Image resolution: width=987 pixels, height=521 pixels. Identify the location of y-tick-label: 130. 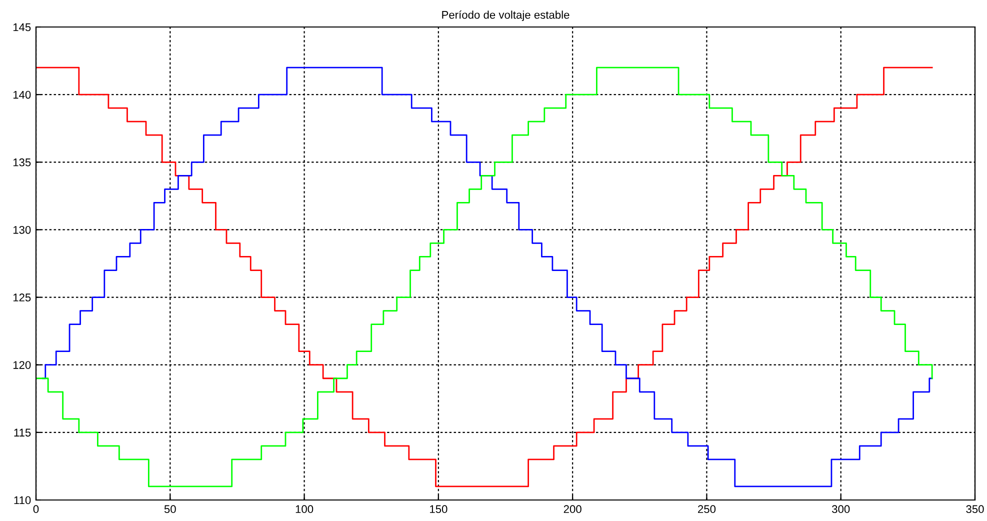
(22, 230).